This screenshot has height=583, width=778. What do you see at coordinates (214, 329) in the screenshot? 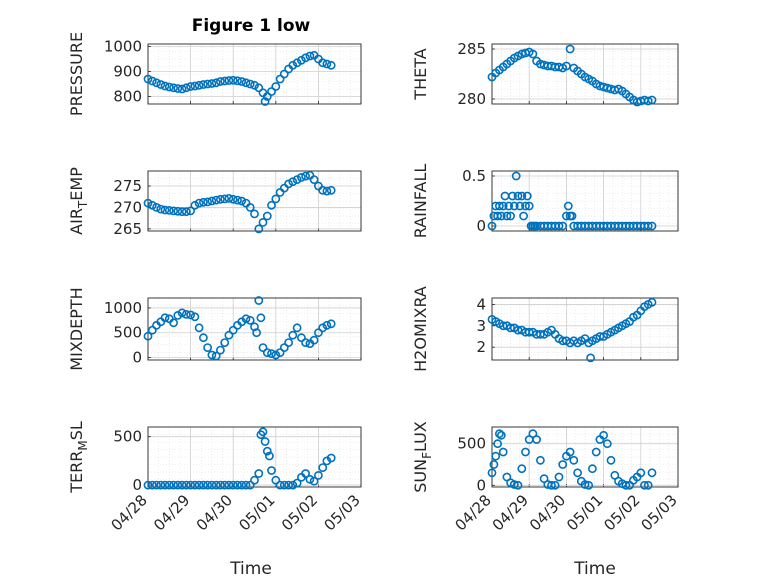
I see `subplot-third-left: 0 500 1000 MIXDEPTH` at bounding box center [214, 329].